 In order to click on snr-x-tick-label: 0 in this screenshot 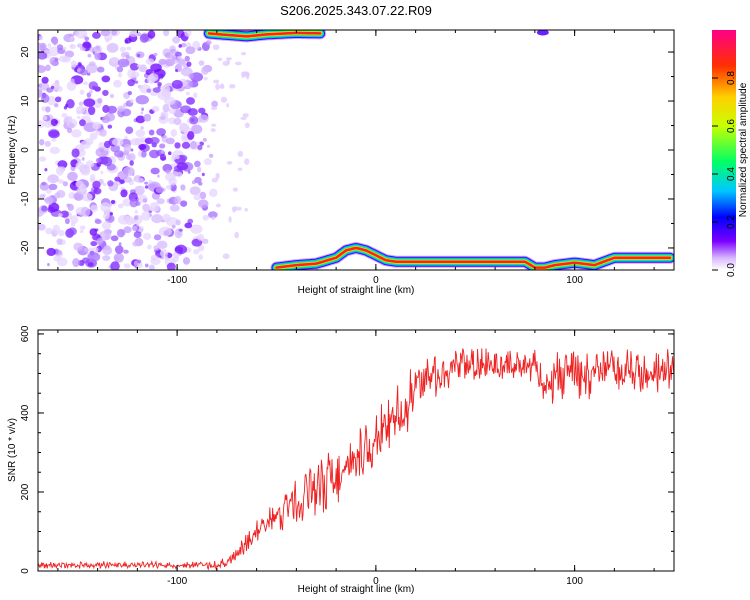, I will do `click(376, 581)`.